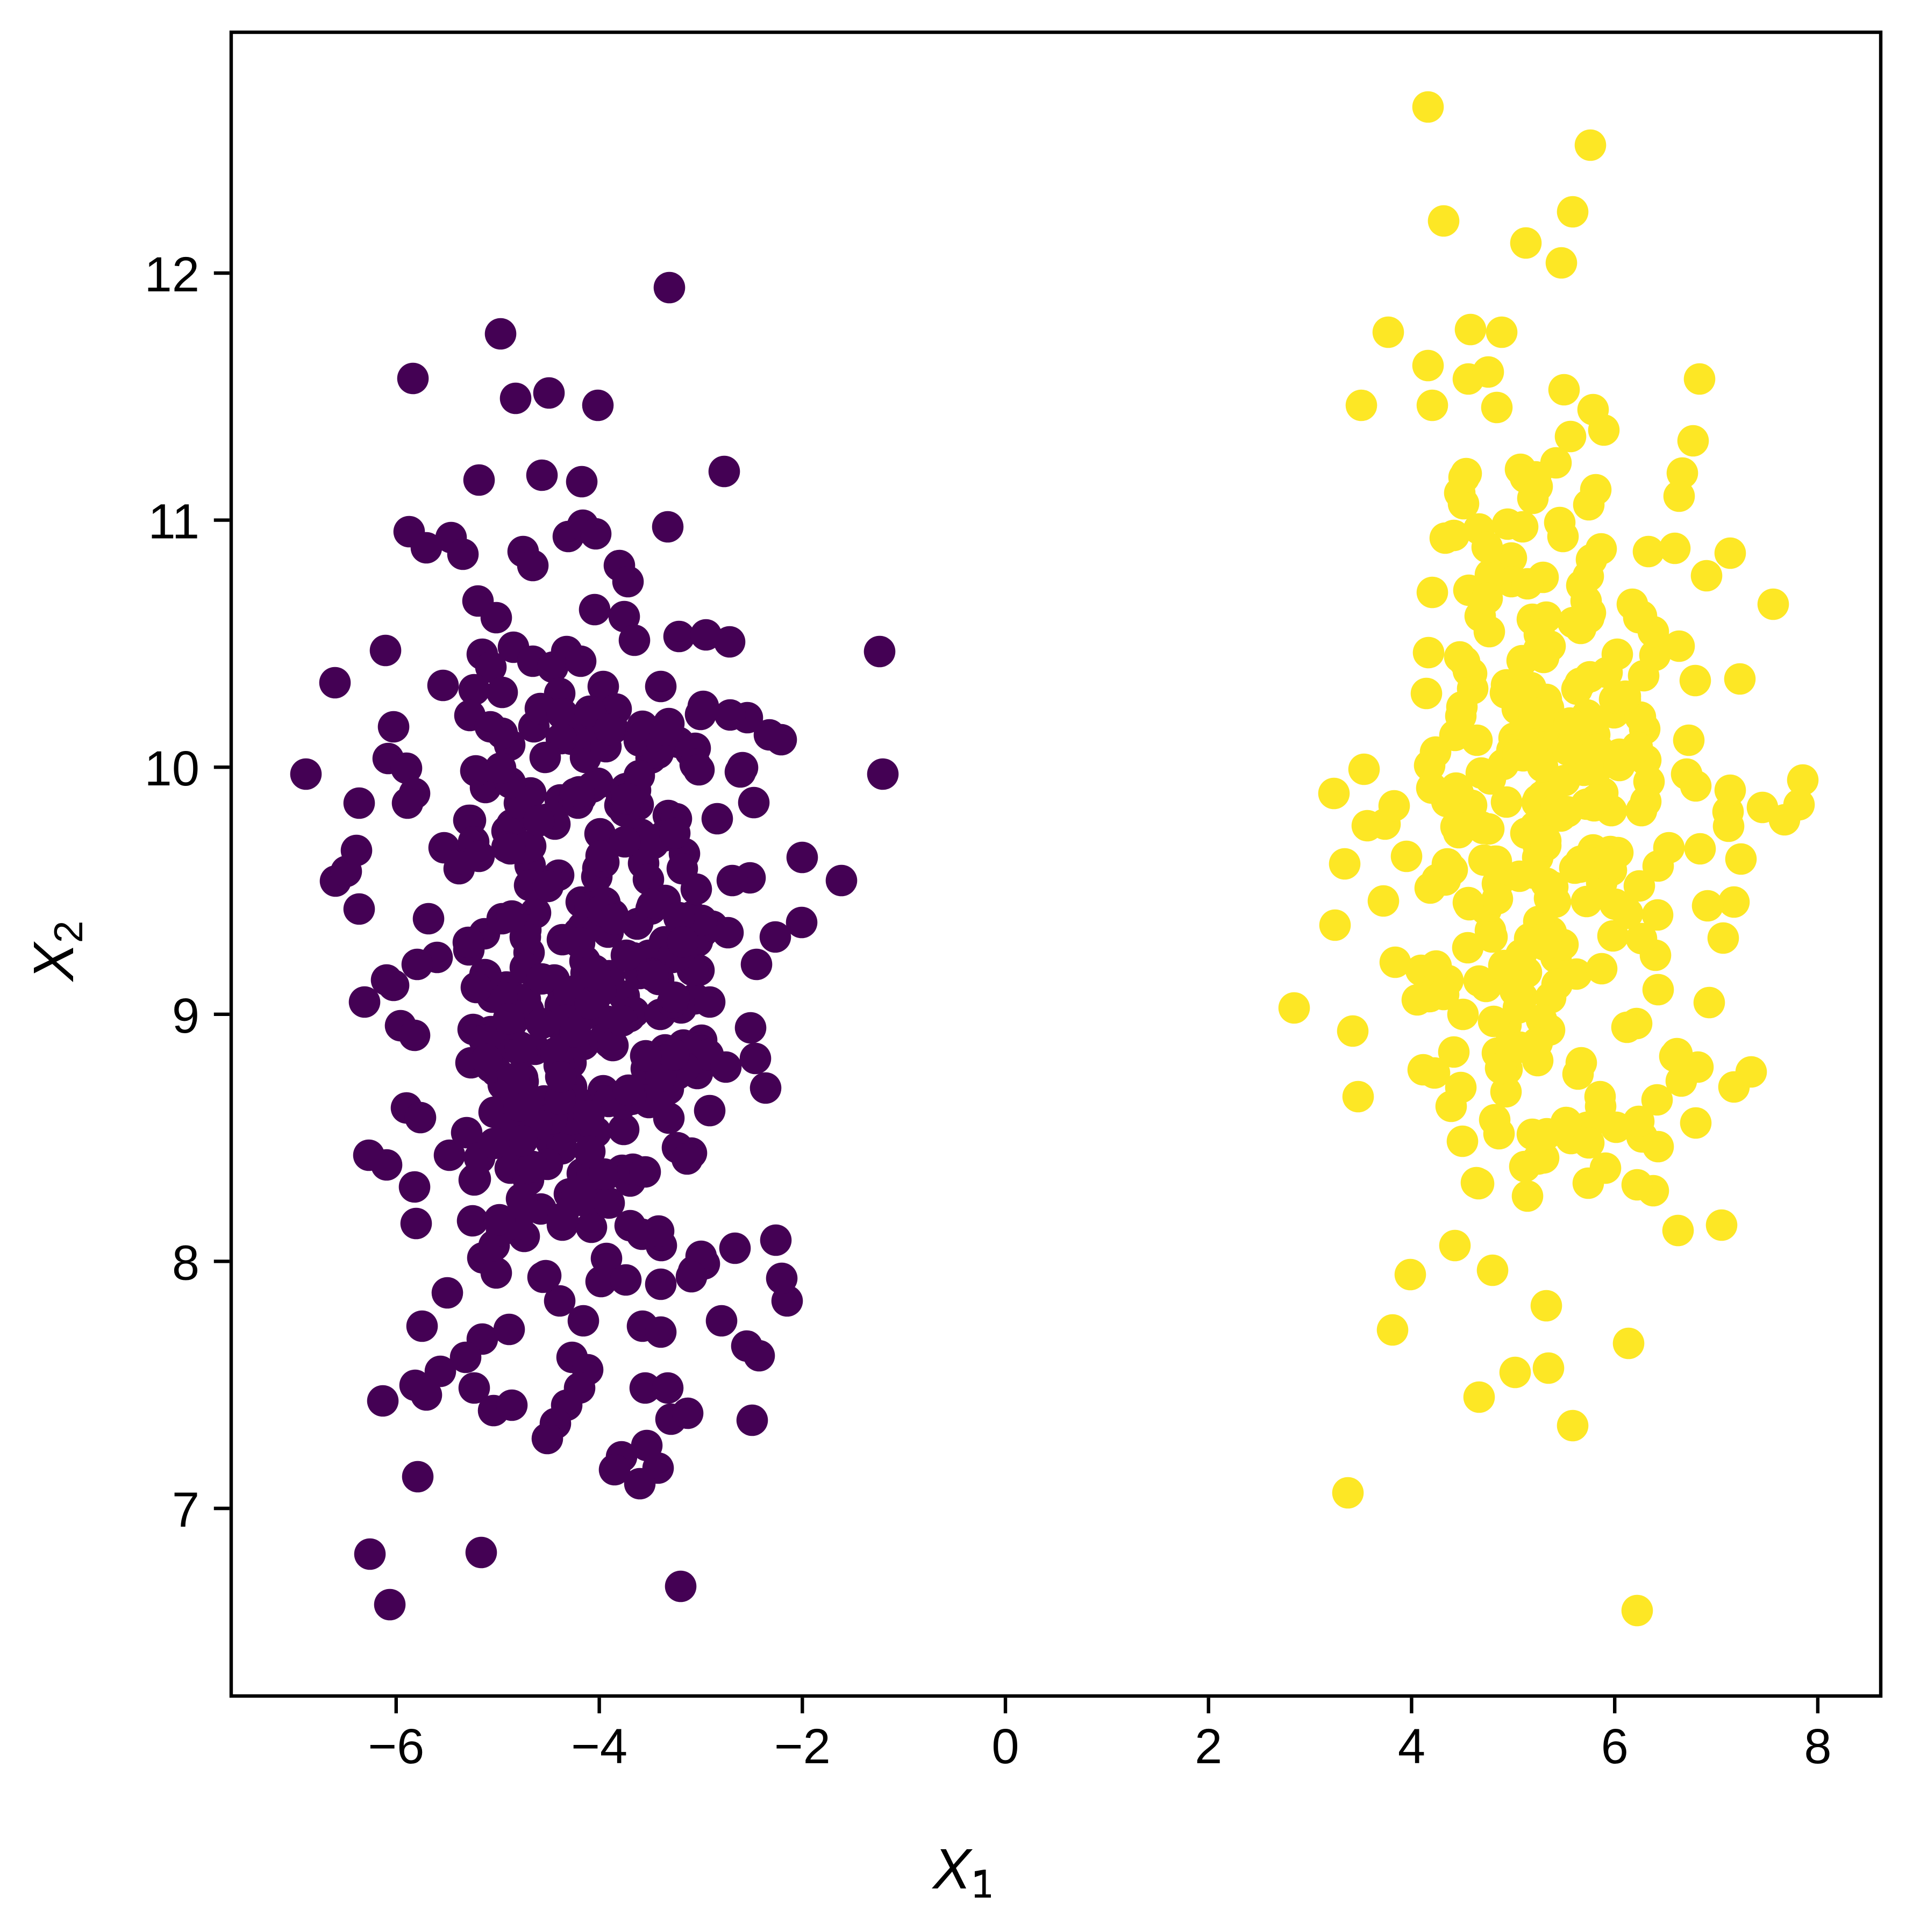  What do you see at coordinates (1615, 1746) in the screenshot?
I see `svg-text: 6` at bounding box center [1615, 1746].